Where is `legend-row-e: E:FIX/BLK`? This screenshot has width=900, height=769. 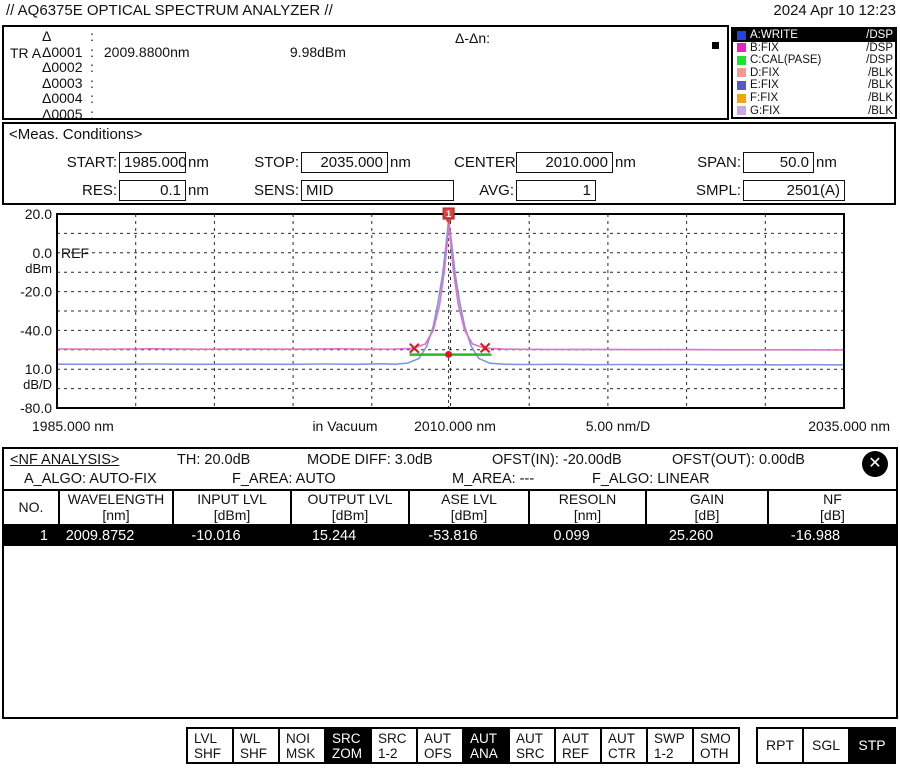 legend-row-e: E:FIX/BLK is located at coordinates (814, 85).